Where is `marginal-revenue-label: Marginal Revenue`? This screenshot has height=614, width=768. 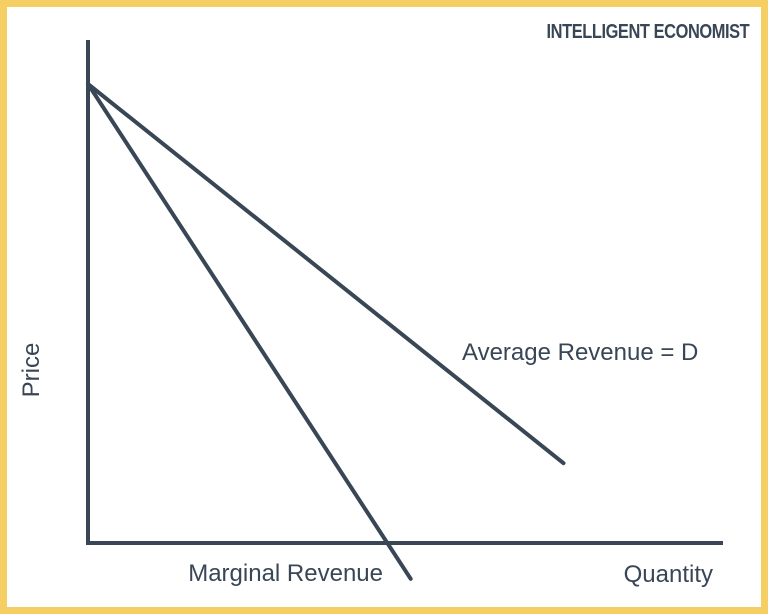 marginal-revenue-label: Marginal Revenue is located at coordinates (285, 573).